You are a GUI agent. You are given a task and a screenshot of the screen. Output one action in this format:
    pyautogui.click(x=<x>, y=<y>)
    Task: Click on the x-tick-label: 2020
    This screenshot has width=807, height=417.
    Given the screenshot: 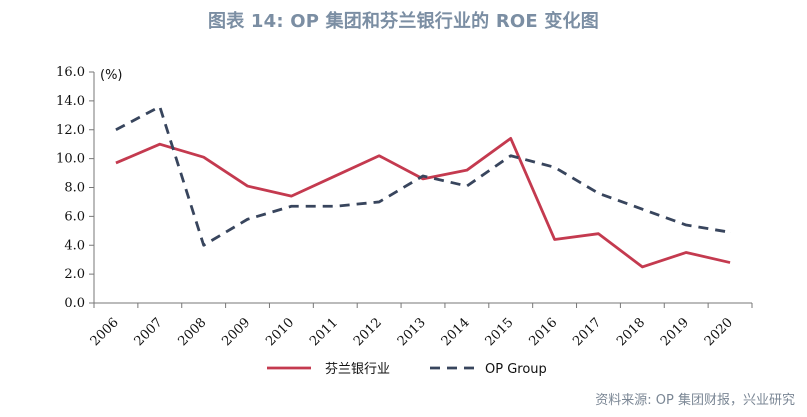 What is the action you would take?
    pyautogui.click(x=719, y=332)
    